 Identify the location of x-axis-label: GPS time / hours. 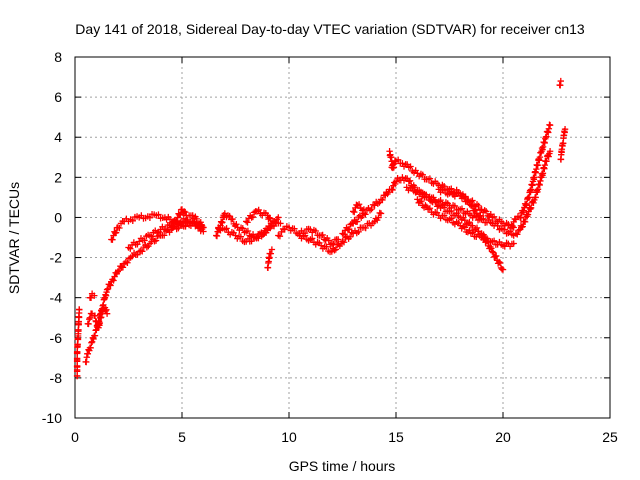
(342, 466).